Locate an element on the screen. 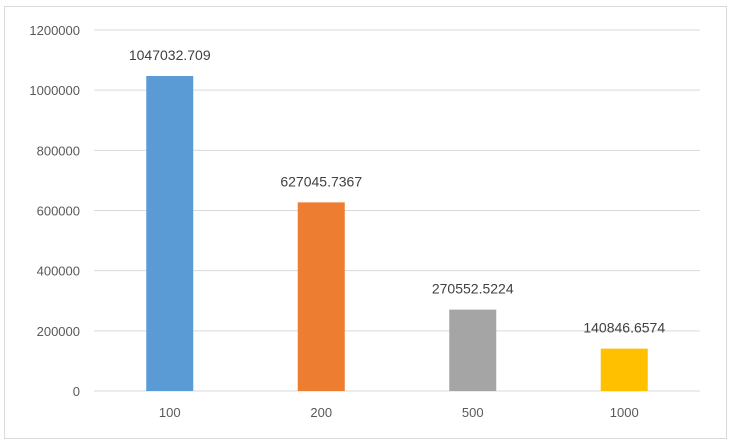  y-tick-label: 1200000 is located at coordinates (54, 30).